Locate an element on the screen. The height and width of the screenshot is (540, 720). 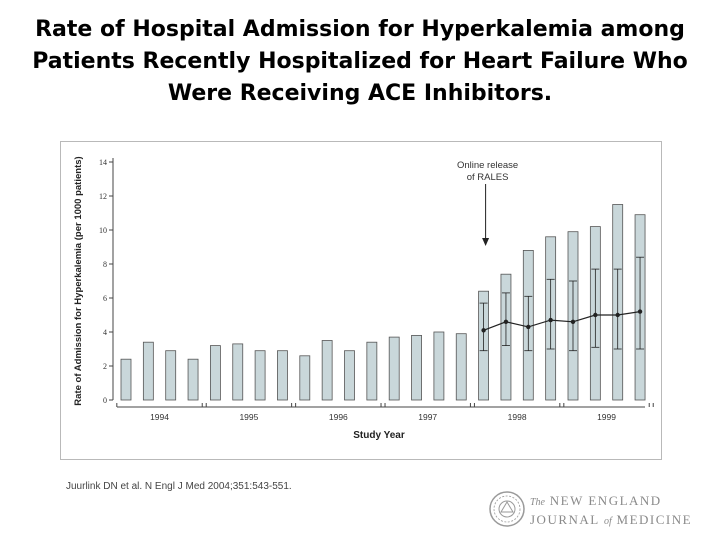
journal-line-2b: MEDICINE is located at coordinates (654, 519).